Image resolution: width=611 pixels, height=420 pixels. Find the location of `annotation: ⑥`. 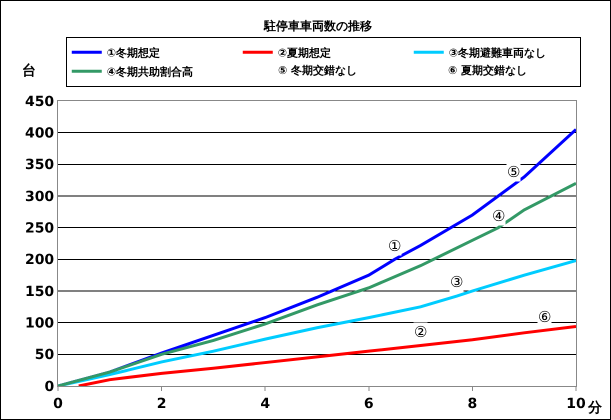

annotation: ⑥ is located at coordinates (545, 317).